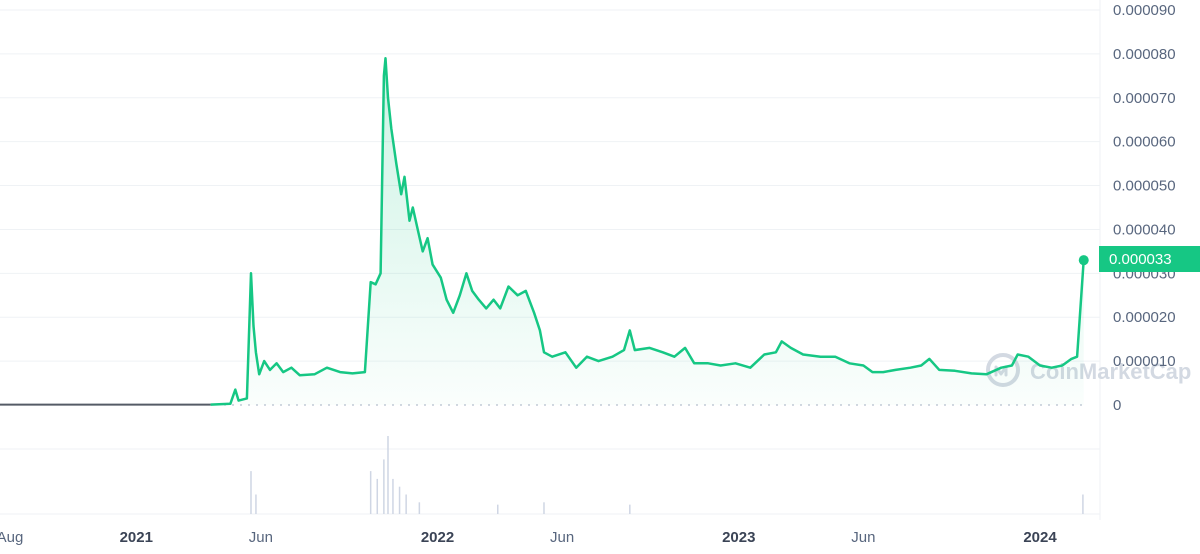 This screenshot has width=1200, height=554. What do you see at coordinates (1040, 537) in the screenshot?
I see `x-tick-label: 2024` at bounding box center [1040, 537].